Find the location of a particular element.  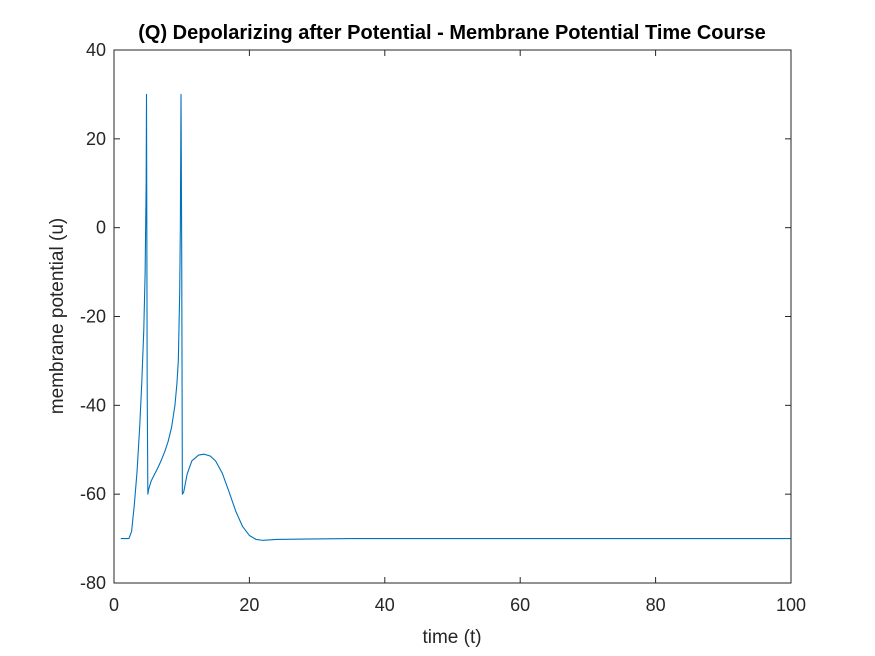

y-tick-label-0: 0 is located at coordinates (101, 228).